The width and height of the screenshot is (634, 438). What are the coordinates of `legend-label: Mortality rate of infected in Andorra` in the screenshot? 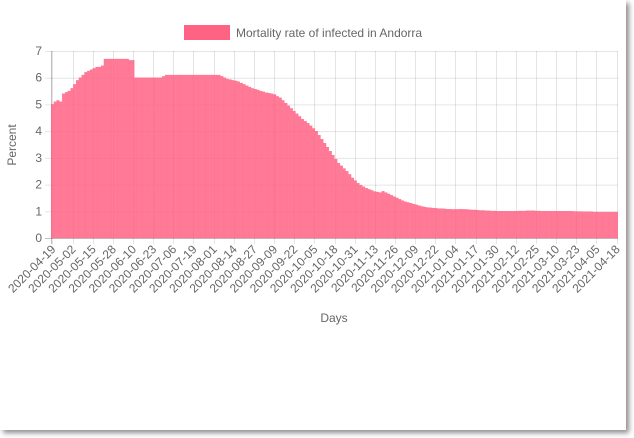 It's located at (329, 33).